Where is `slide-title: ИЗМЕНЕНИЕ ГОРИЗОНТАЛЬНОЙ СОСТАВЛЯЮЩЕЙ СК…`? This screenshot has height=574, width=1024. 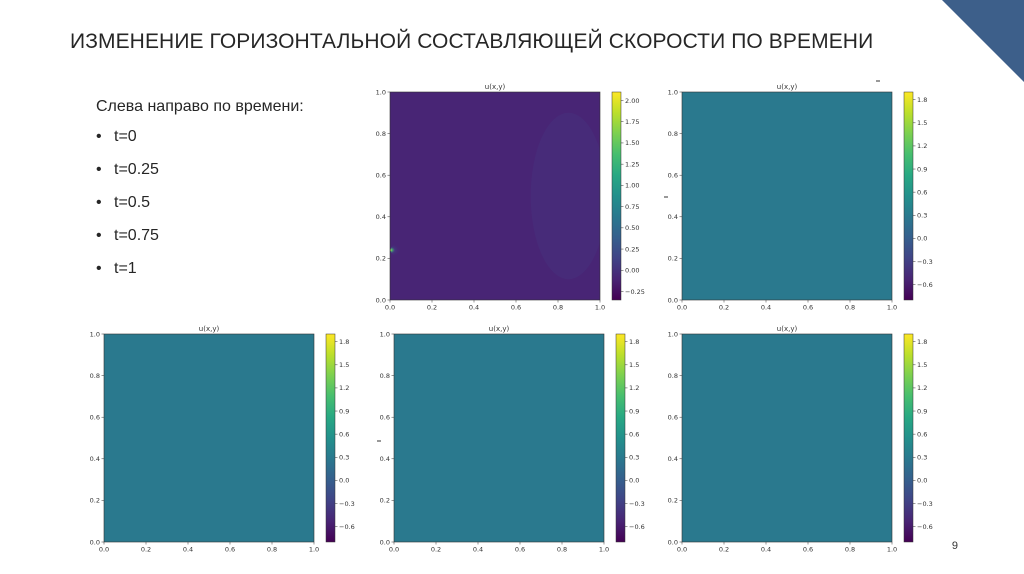 slide-title: ИЗМЕНЕНИЕ ГОРИЗОНТАЛЬНОЙ СОСТАВЛЯЮЩЕЙ СК… is located at coordinates (472, 41).